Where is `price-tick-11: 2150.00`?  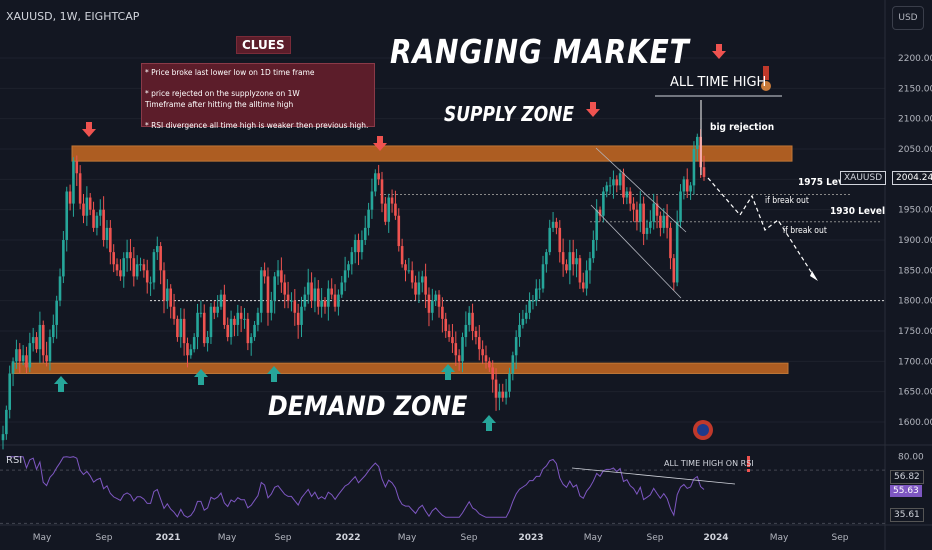
price-tick-11: 2150.00 is located at coordinates (915, 89).